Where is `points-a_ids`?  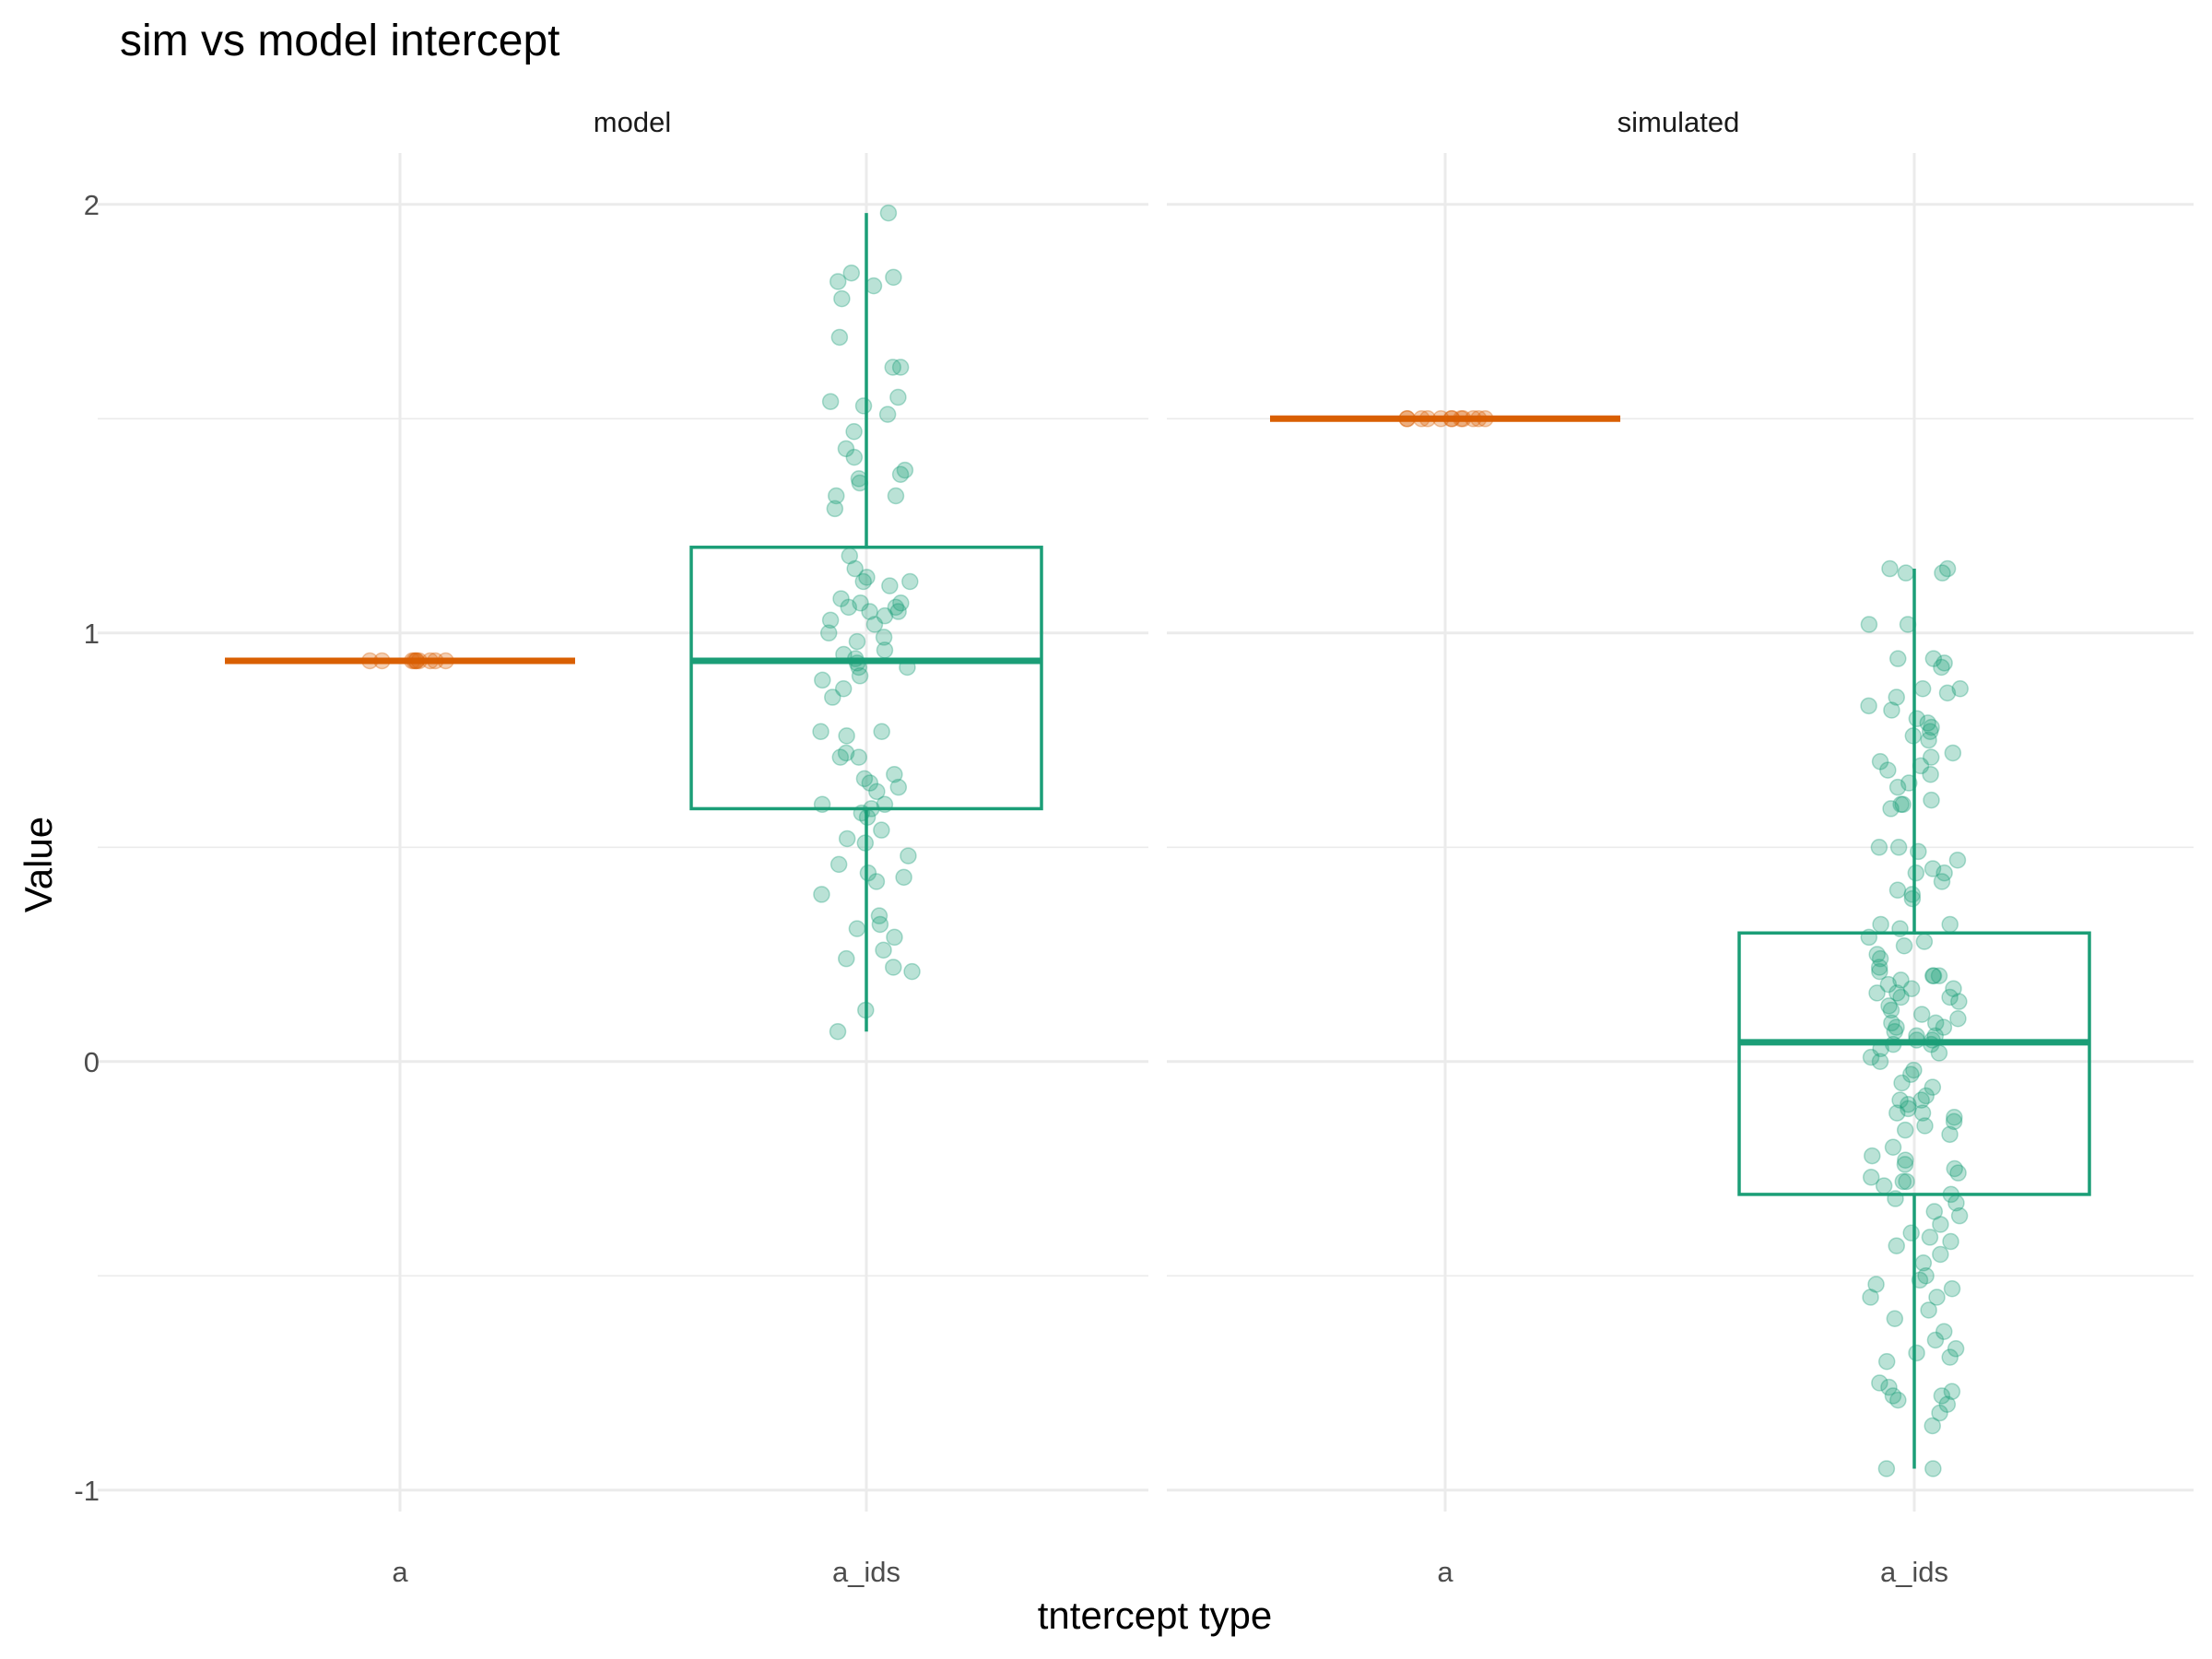
points-a_ids is located at coordinates (1914, 1018).